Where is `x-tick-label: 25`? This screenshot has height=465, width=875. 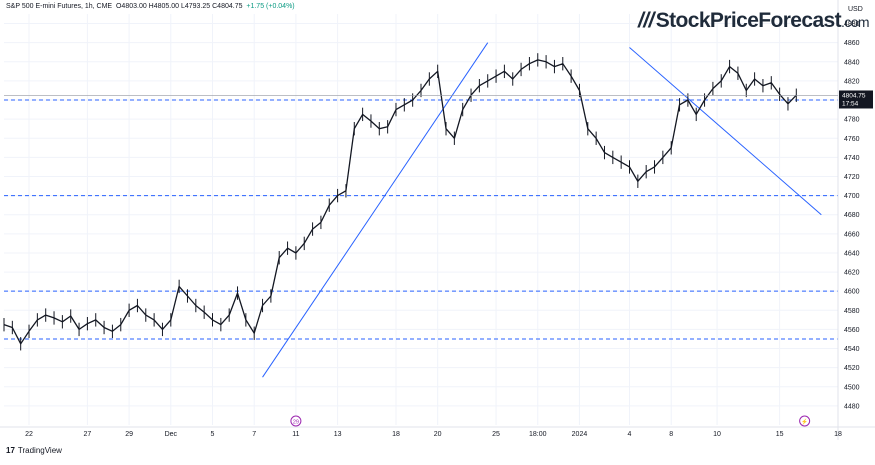
x-tick-label: 25 is located at coordinates (496, 434).